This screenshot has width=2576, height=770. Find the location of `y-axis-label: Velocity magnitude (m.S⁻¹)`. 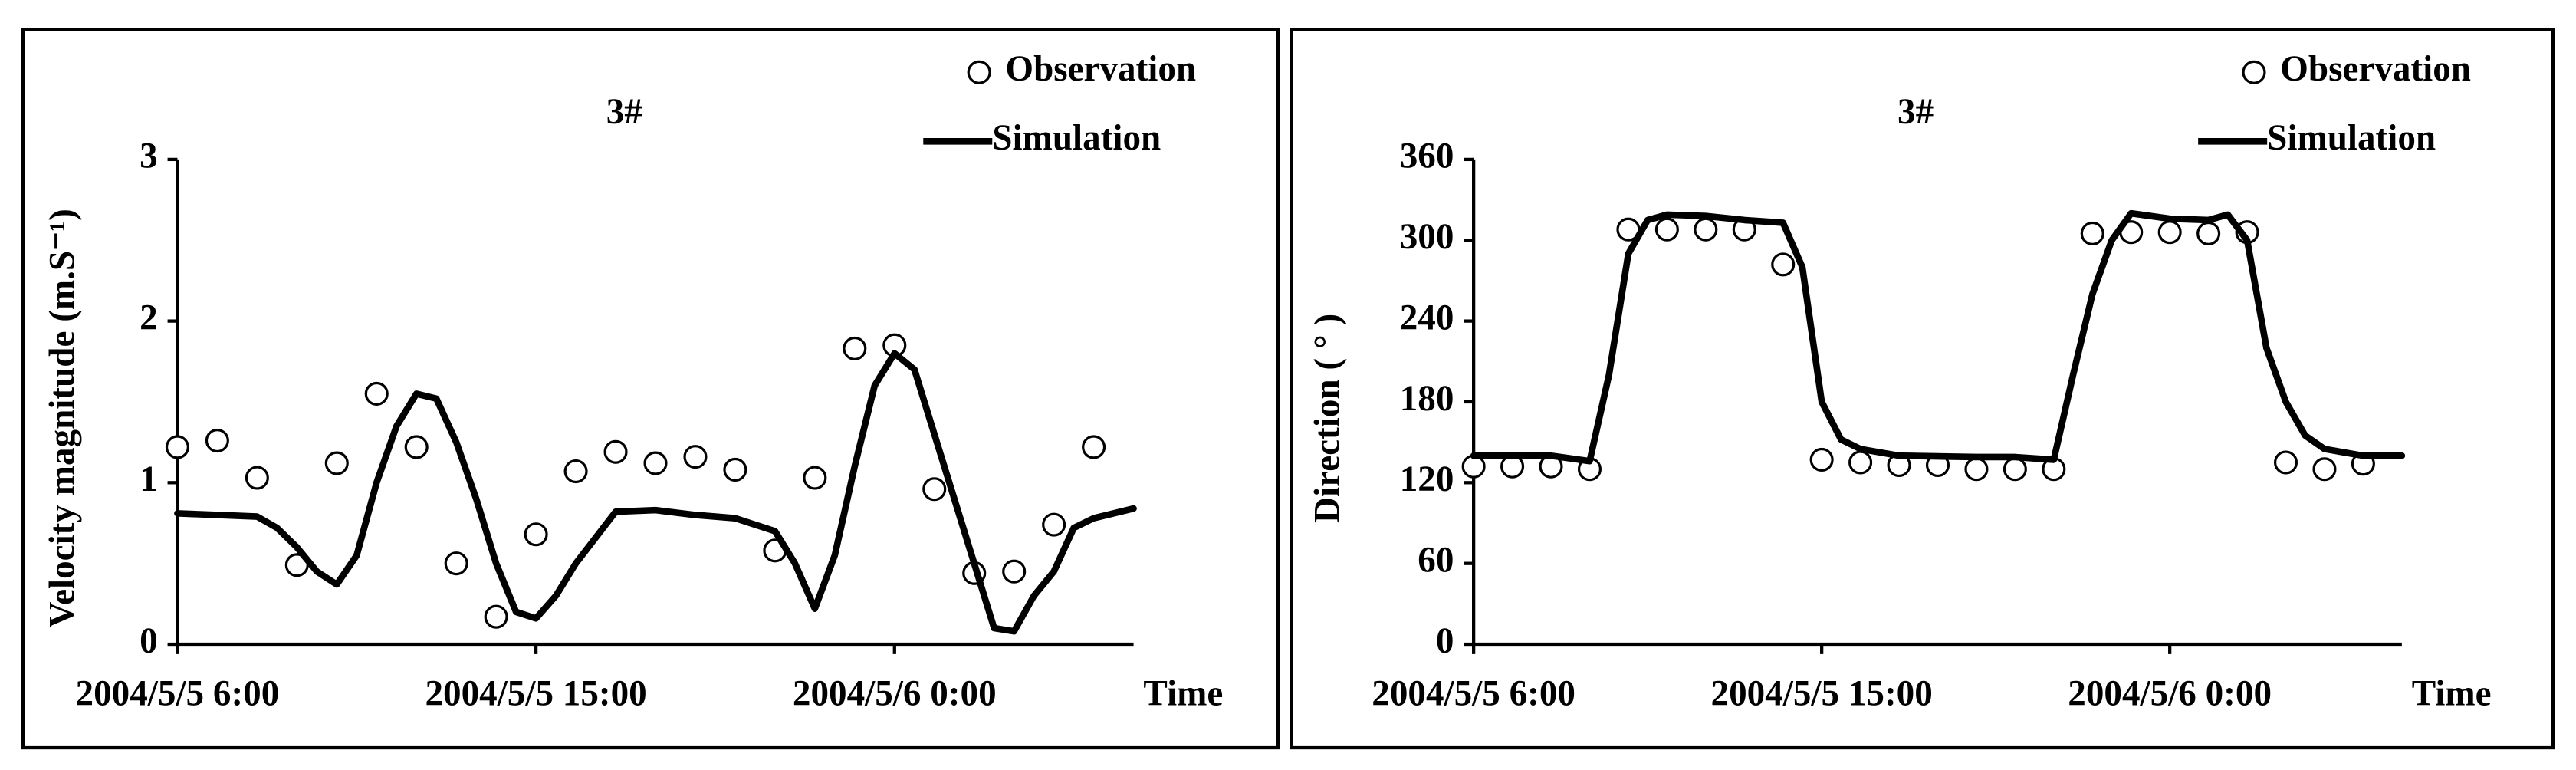

y-axis-label: Velocity magnitude (m.S⁻¹) is located at coordinates (63, 418).